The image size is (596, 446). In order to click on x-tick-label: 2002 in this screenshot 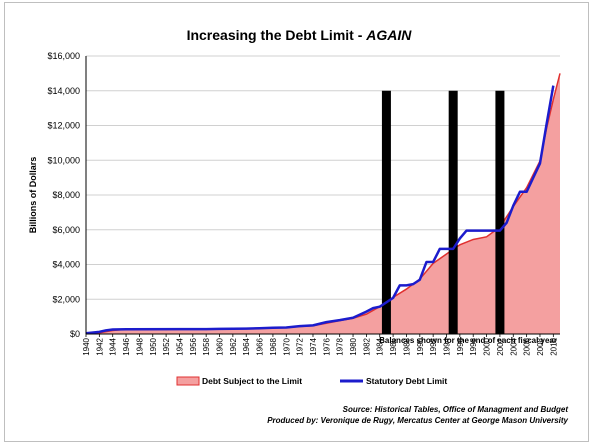, I will do `click(500, 346)`.